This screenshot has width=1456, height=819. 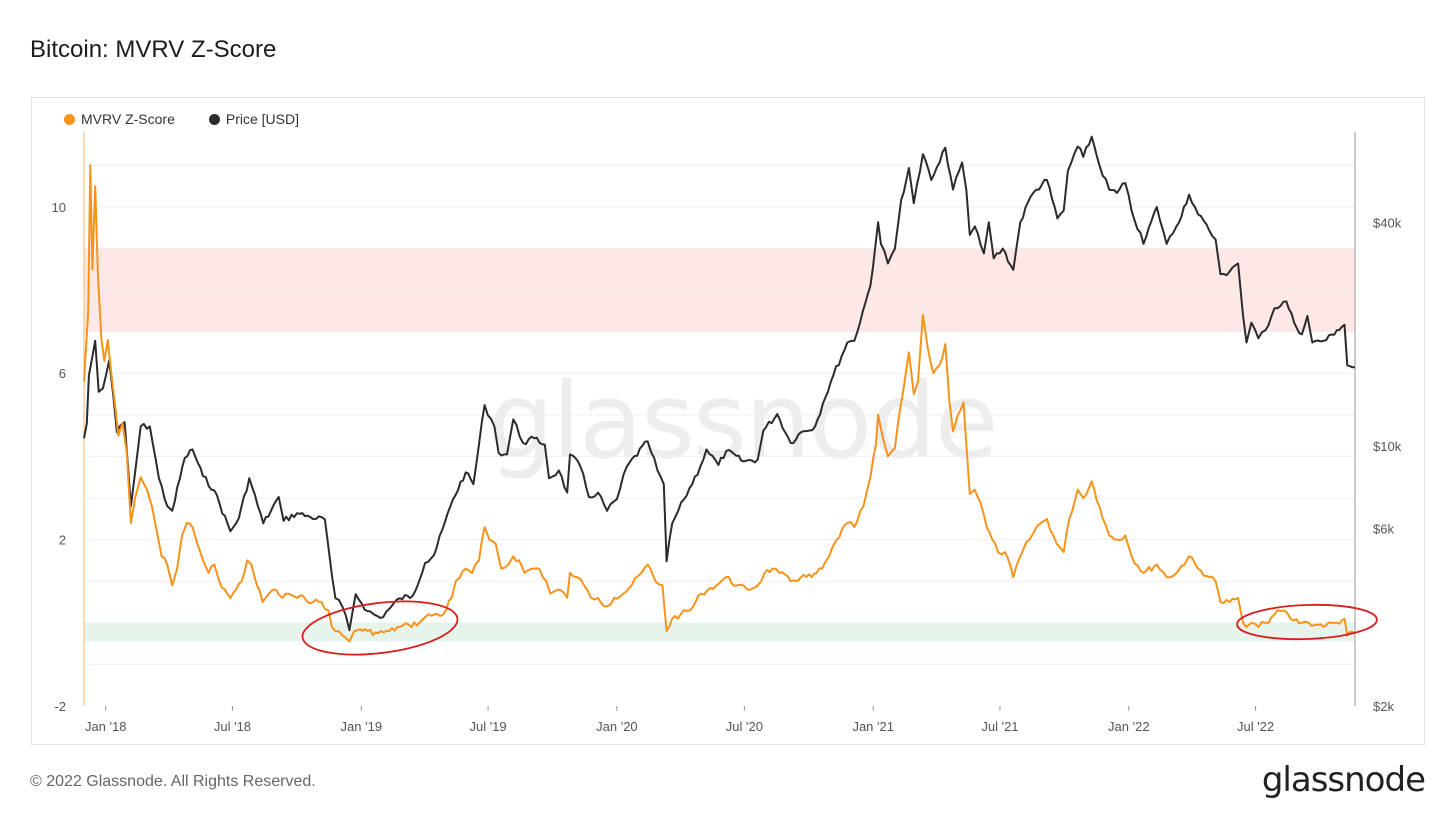 What do you see at coordinates (262, 119) in the screenshot?
I see `legend-label-price: Price [USD]` at bounding box center [262, 119].